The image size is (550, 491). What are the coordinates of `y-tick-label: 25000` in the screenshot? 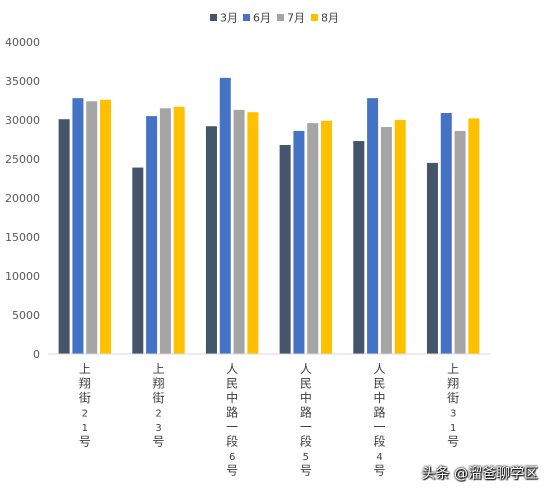 It's located at (22, 159).